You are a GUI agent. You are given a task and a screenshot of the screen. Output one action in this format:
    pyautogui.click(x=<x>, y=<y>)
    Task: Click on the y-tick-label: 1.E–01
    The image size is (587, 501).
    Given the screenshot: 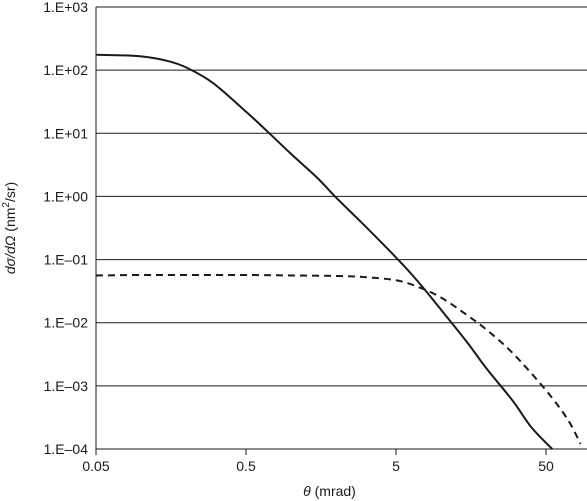 What is the action you would take?
    pyautogui.click(x=66, y=260)
    